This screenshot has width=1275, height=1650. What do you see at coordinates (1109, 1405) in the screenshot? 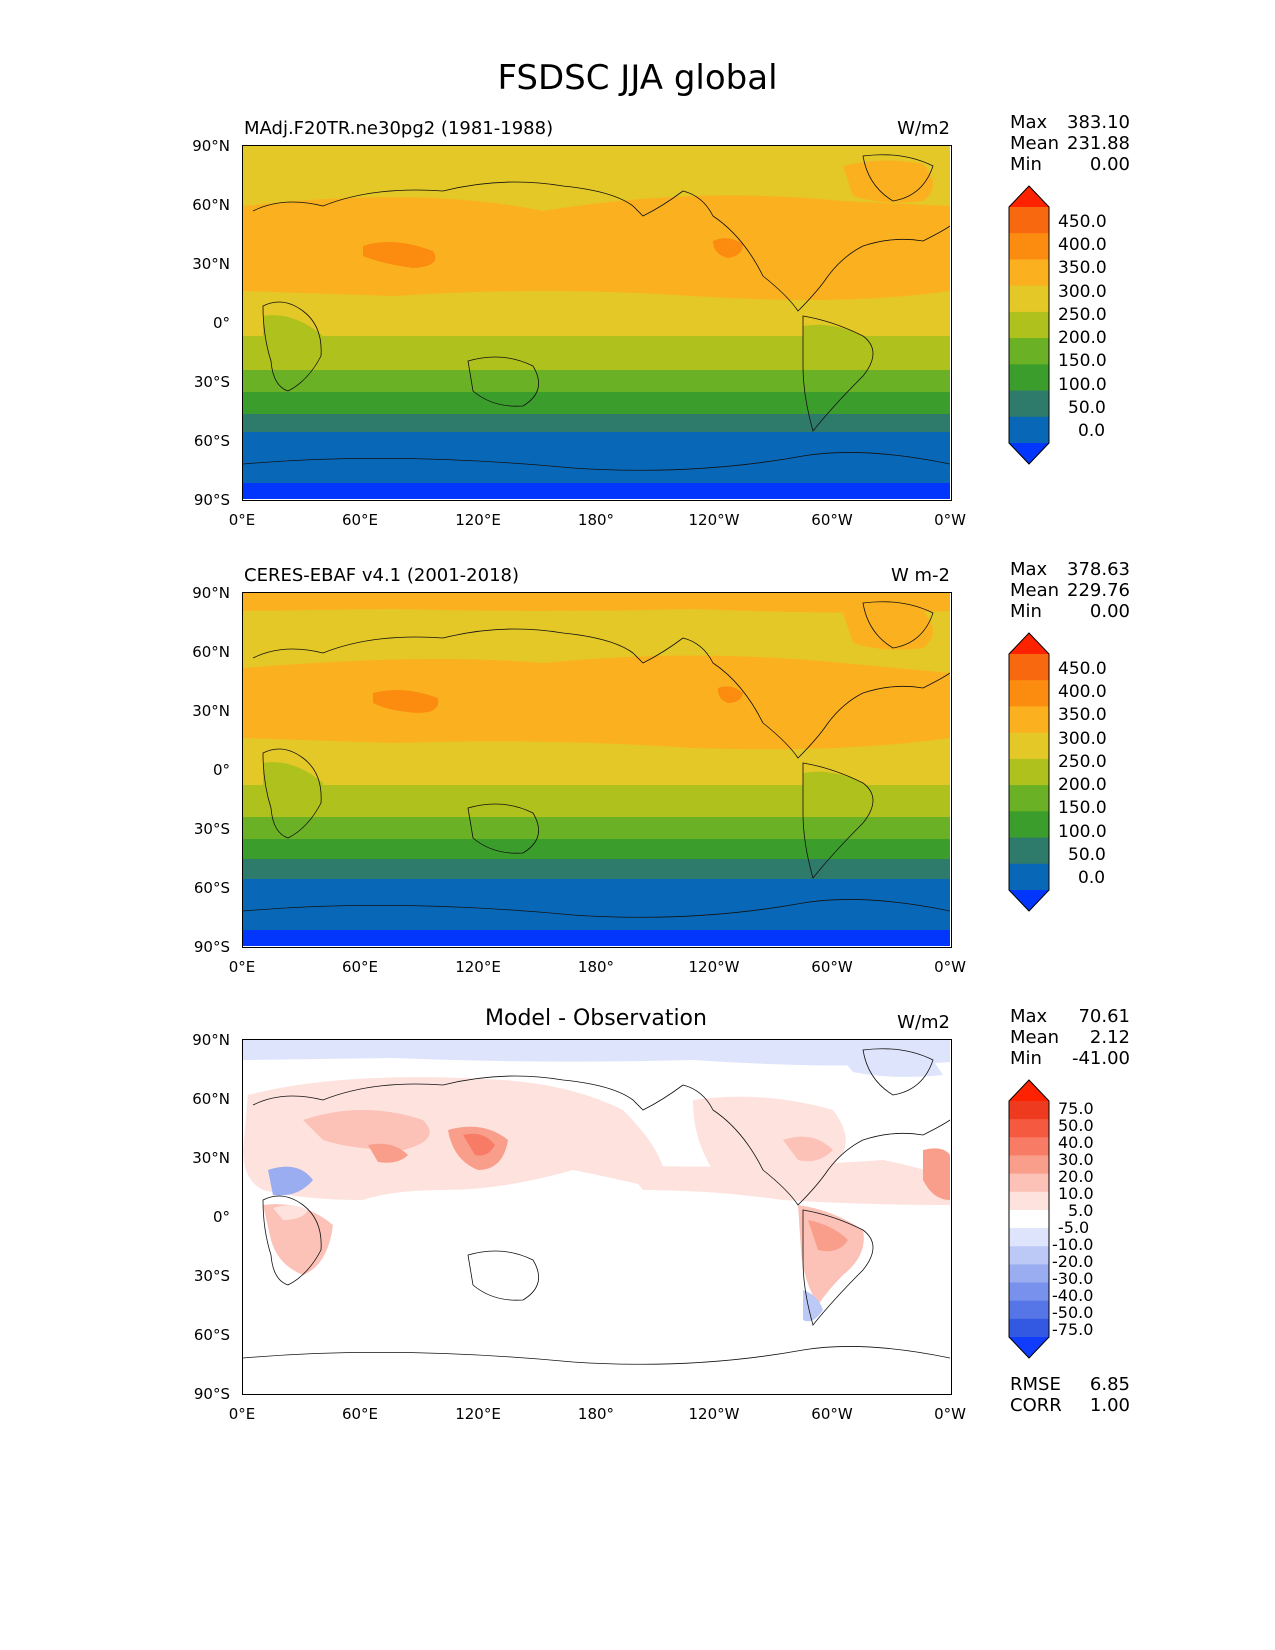
I see `panel3-corr-value: 1.00` at bounding box center [1109, 1405].